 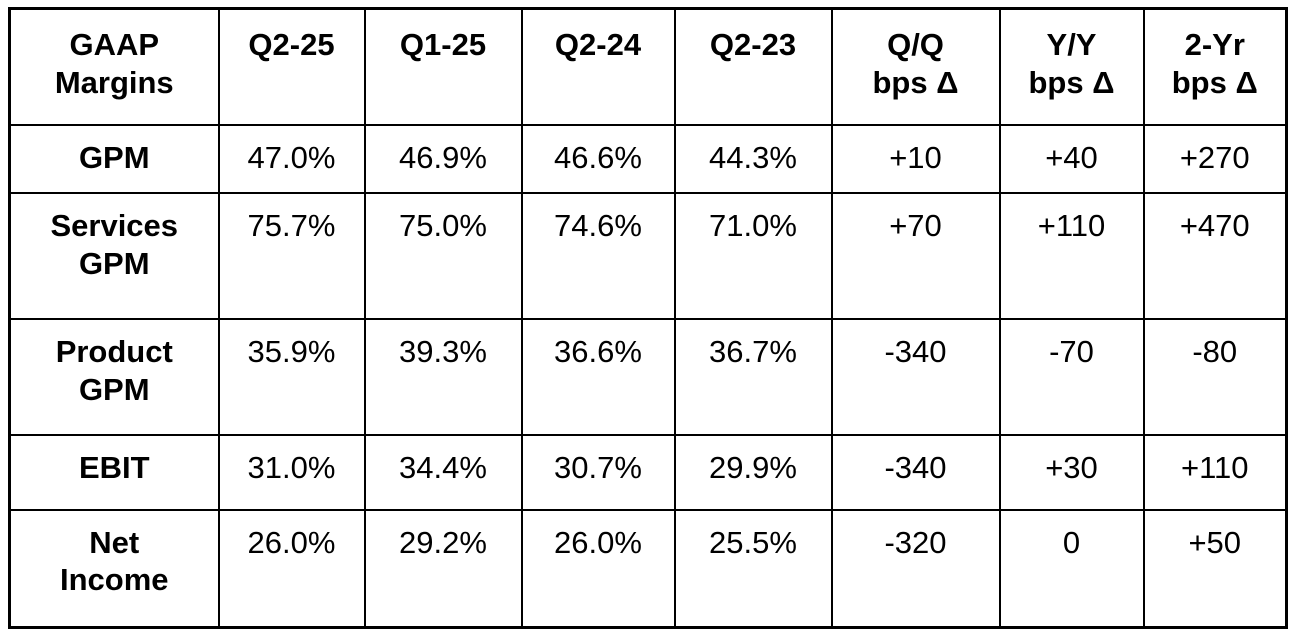 What do you see at coordinates (114, 377) in the screenshot?
I see `row-label-product-gpm: Product GPM` at bounding box center [114, 377].